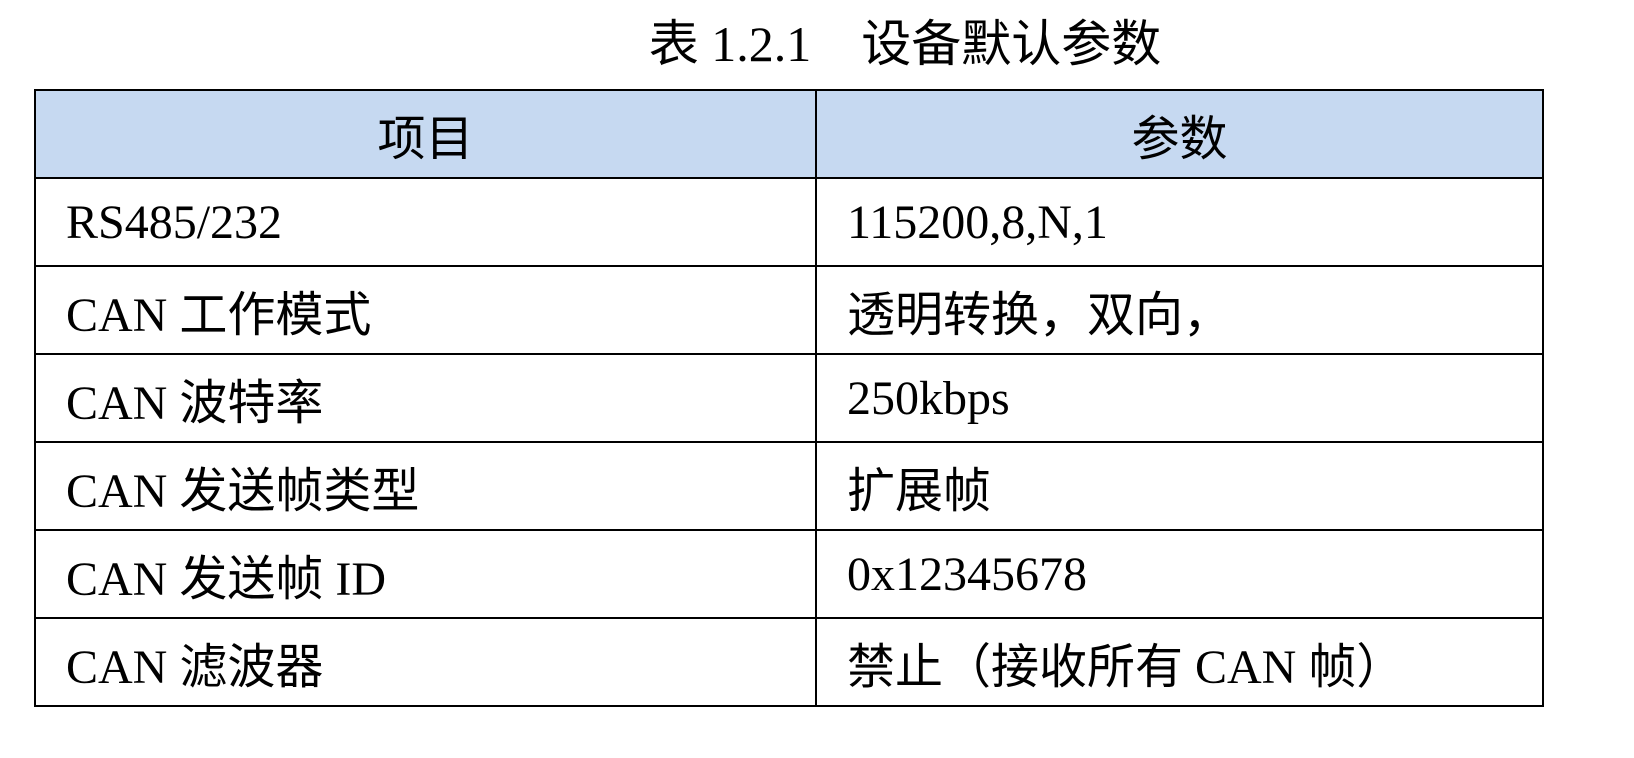  What do you see at coordinates (1179, 310) in the screenshot?
I see `parameter-cell: 透明转换，双向，` at bounding box center [1179, 310].